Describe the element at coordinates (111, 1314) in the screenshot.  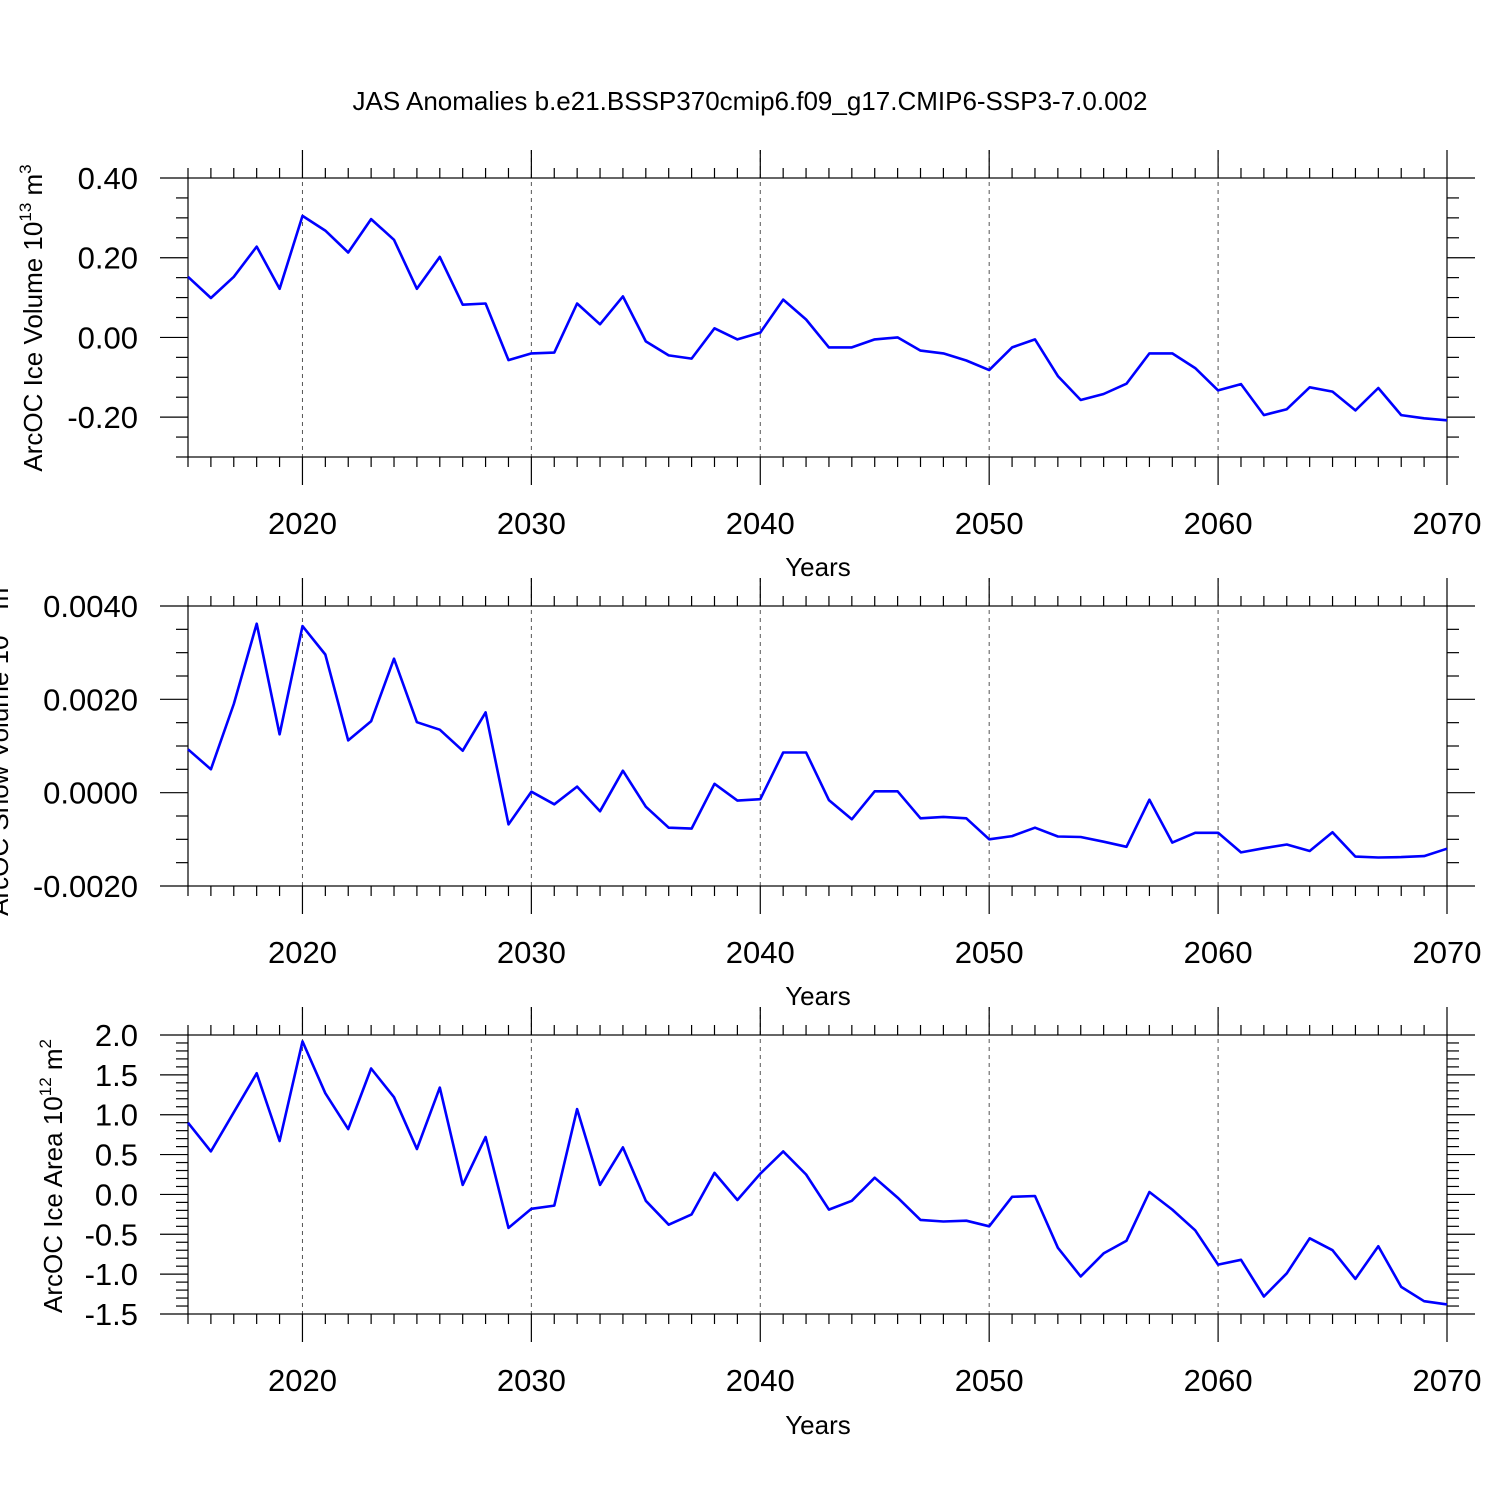
I see `y-tick-label: -1.5` at that location.